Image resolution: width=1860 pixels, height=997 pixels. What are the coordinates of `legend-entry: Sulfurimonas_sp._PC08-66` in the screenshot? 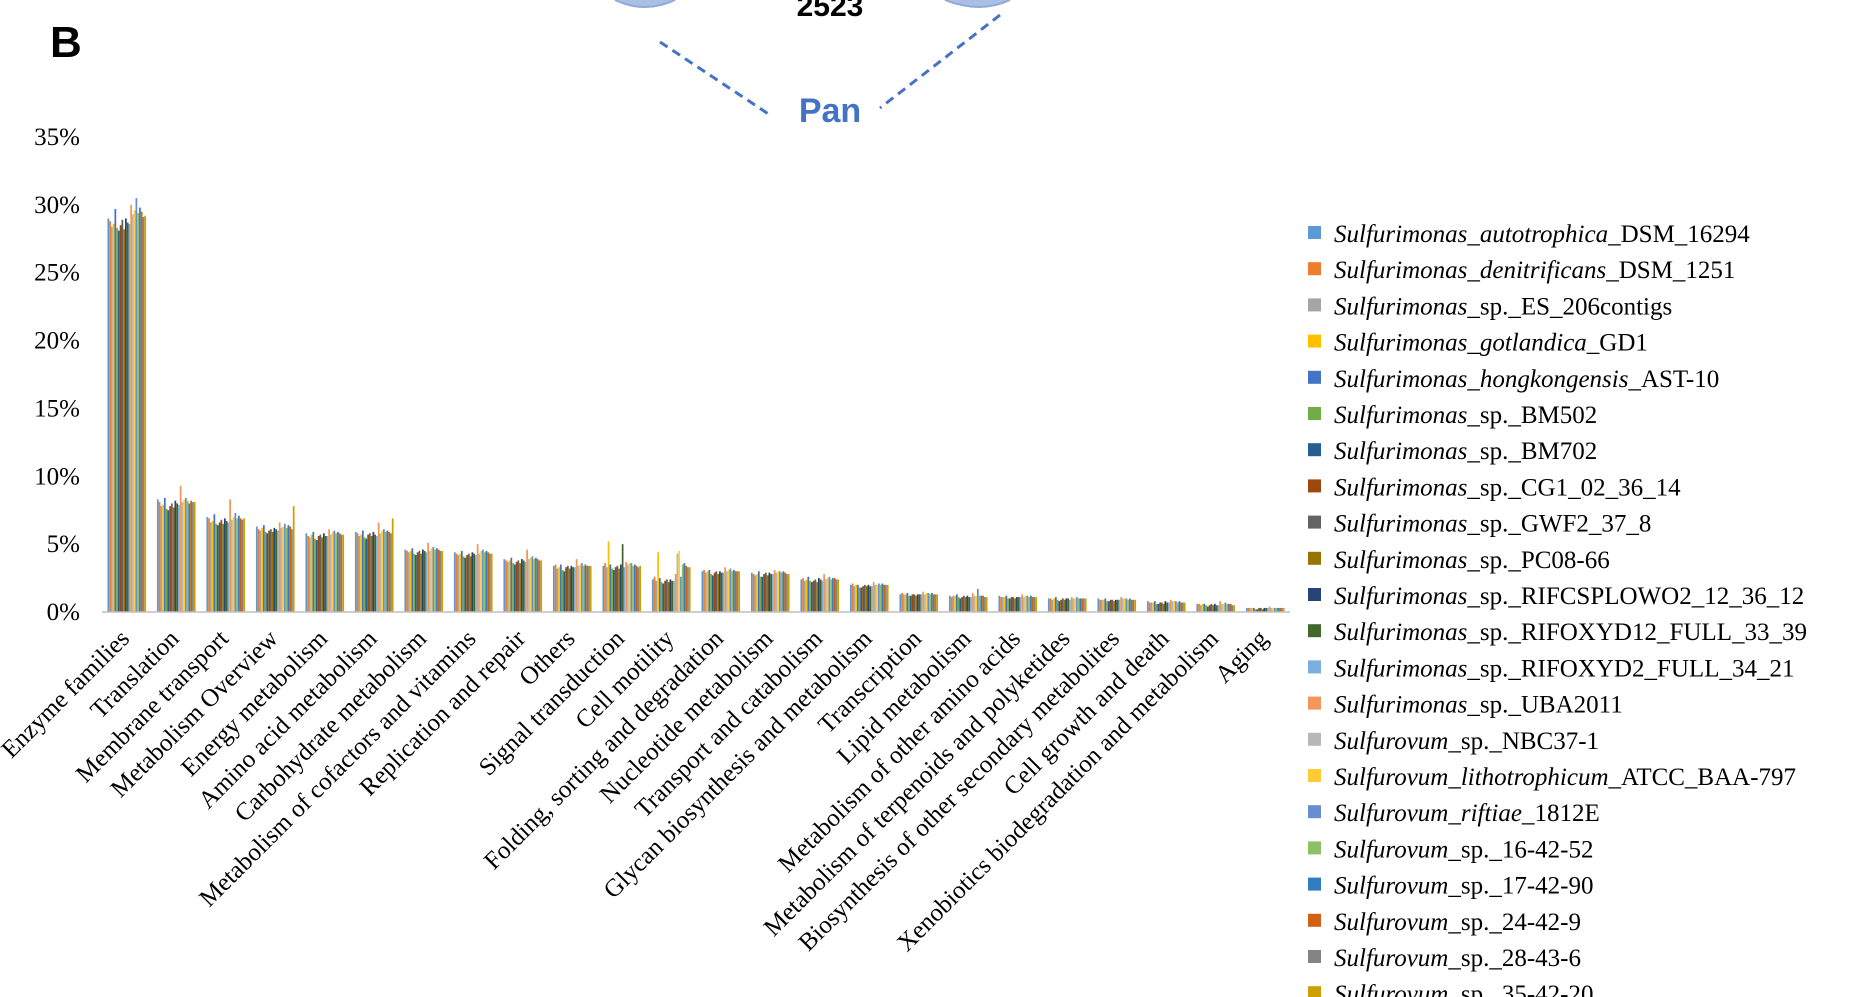 It's located at (1472, 560).